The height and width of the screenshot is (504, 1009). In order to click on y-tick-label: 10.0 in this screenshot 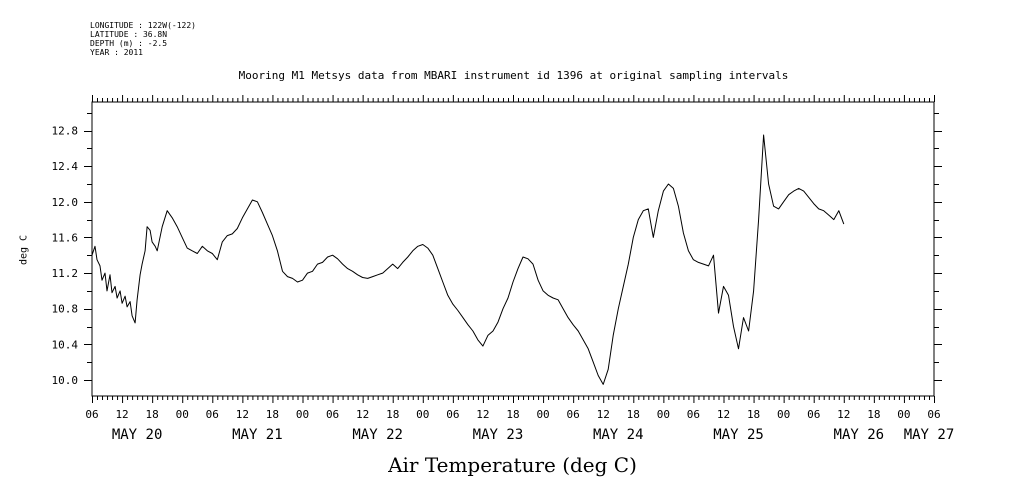, I will do `click(65, 380)`.